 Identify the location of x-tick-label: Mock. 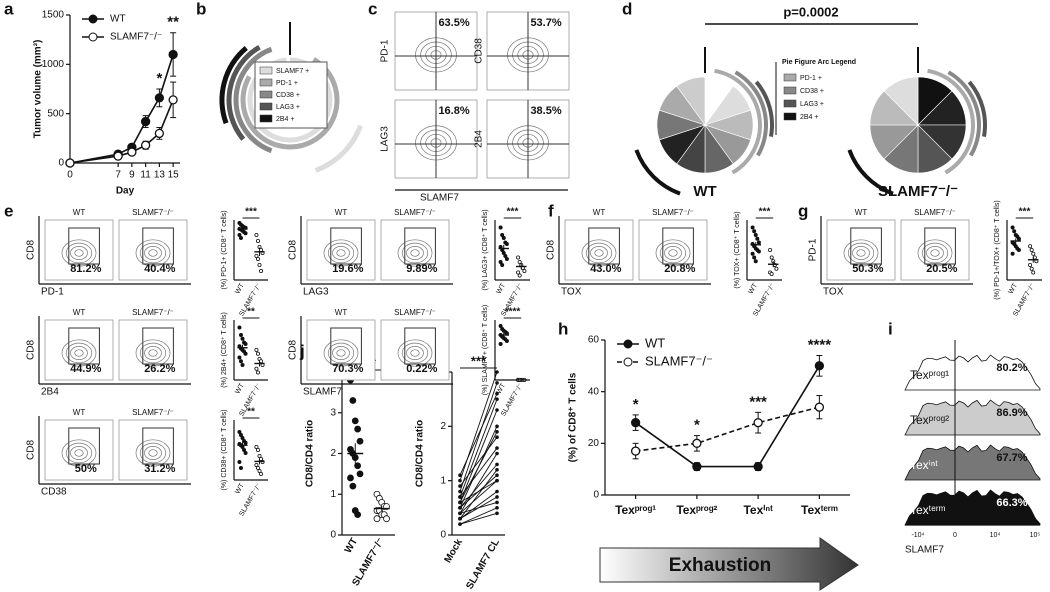
(454, 551).